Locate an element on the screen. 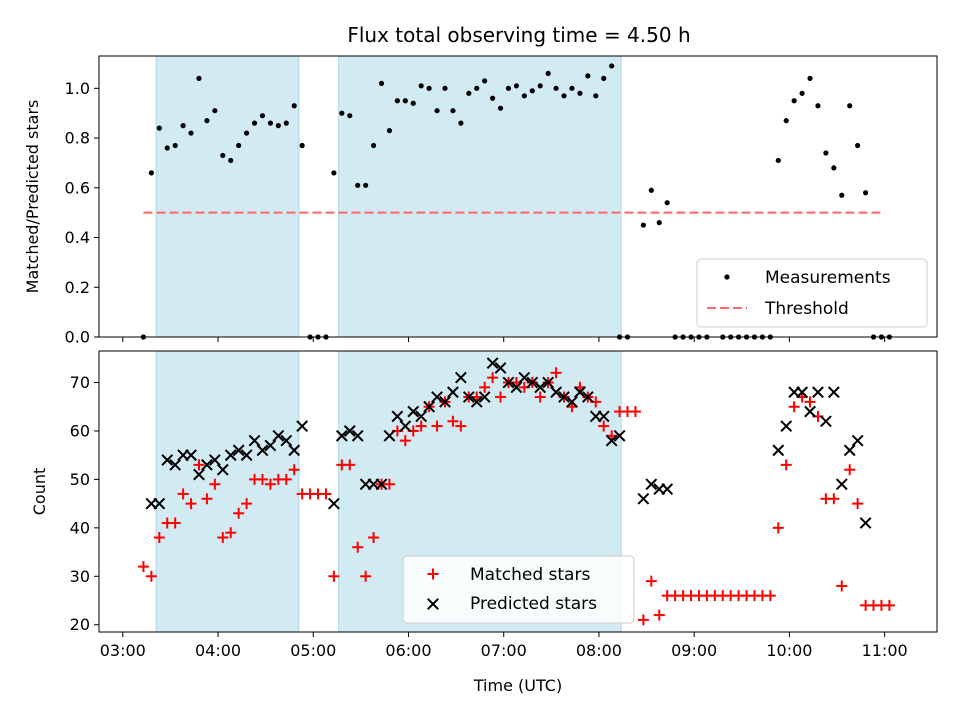 Image resolution: width=960 pixels, height=720 pixels. y-tick-label: 0.0 is located at coordinates (77, 337).